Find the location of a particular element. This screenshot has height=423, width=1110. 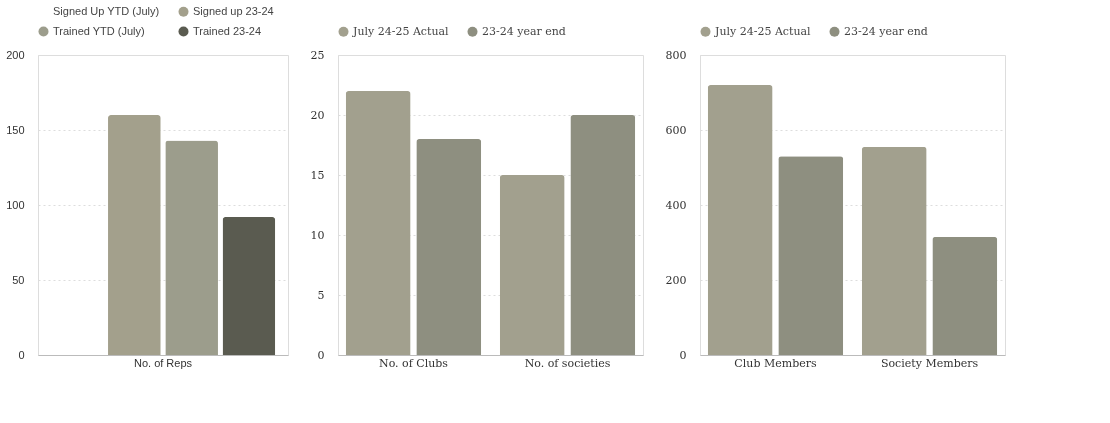

x-tick-label: No. of societies is located at coordinates (567, 363).